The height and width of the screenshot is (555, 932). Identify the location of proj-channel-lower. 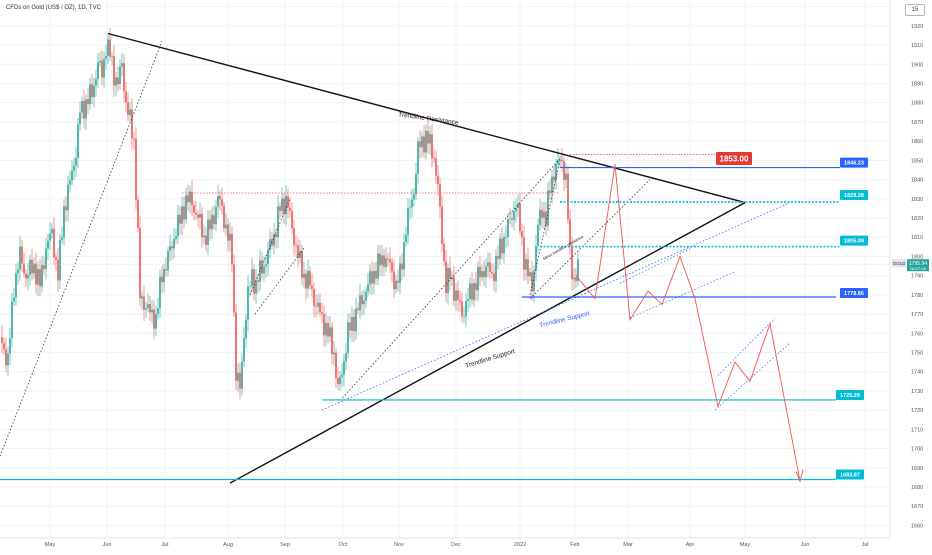
(682, 295).